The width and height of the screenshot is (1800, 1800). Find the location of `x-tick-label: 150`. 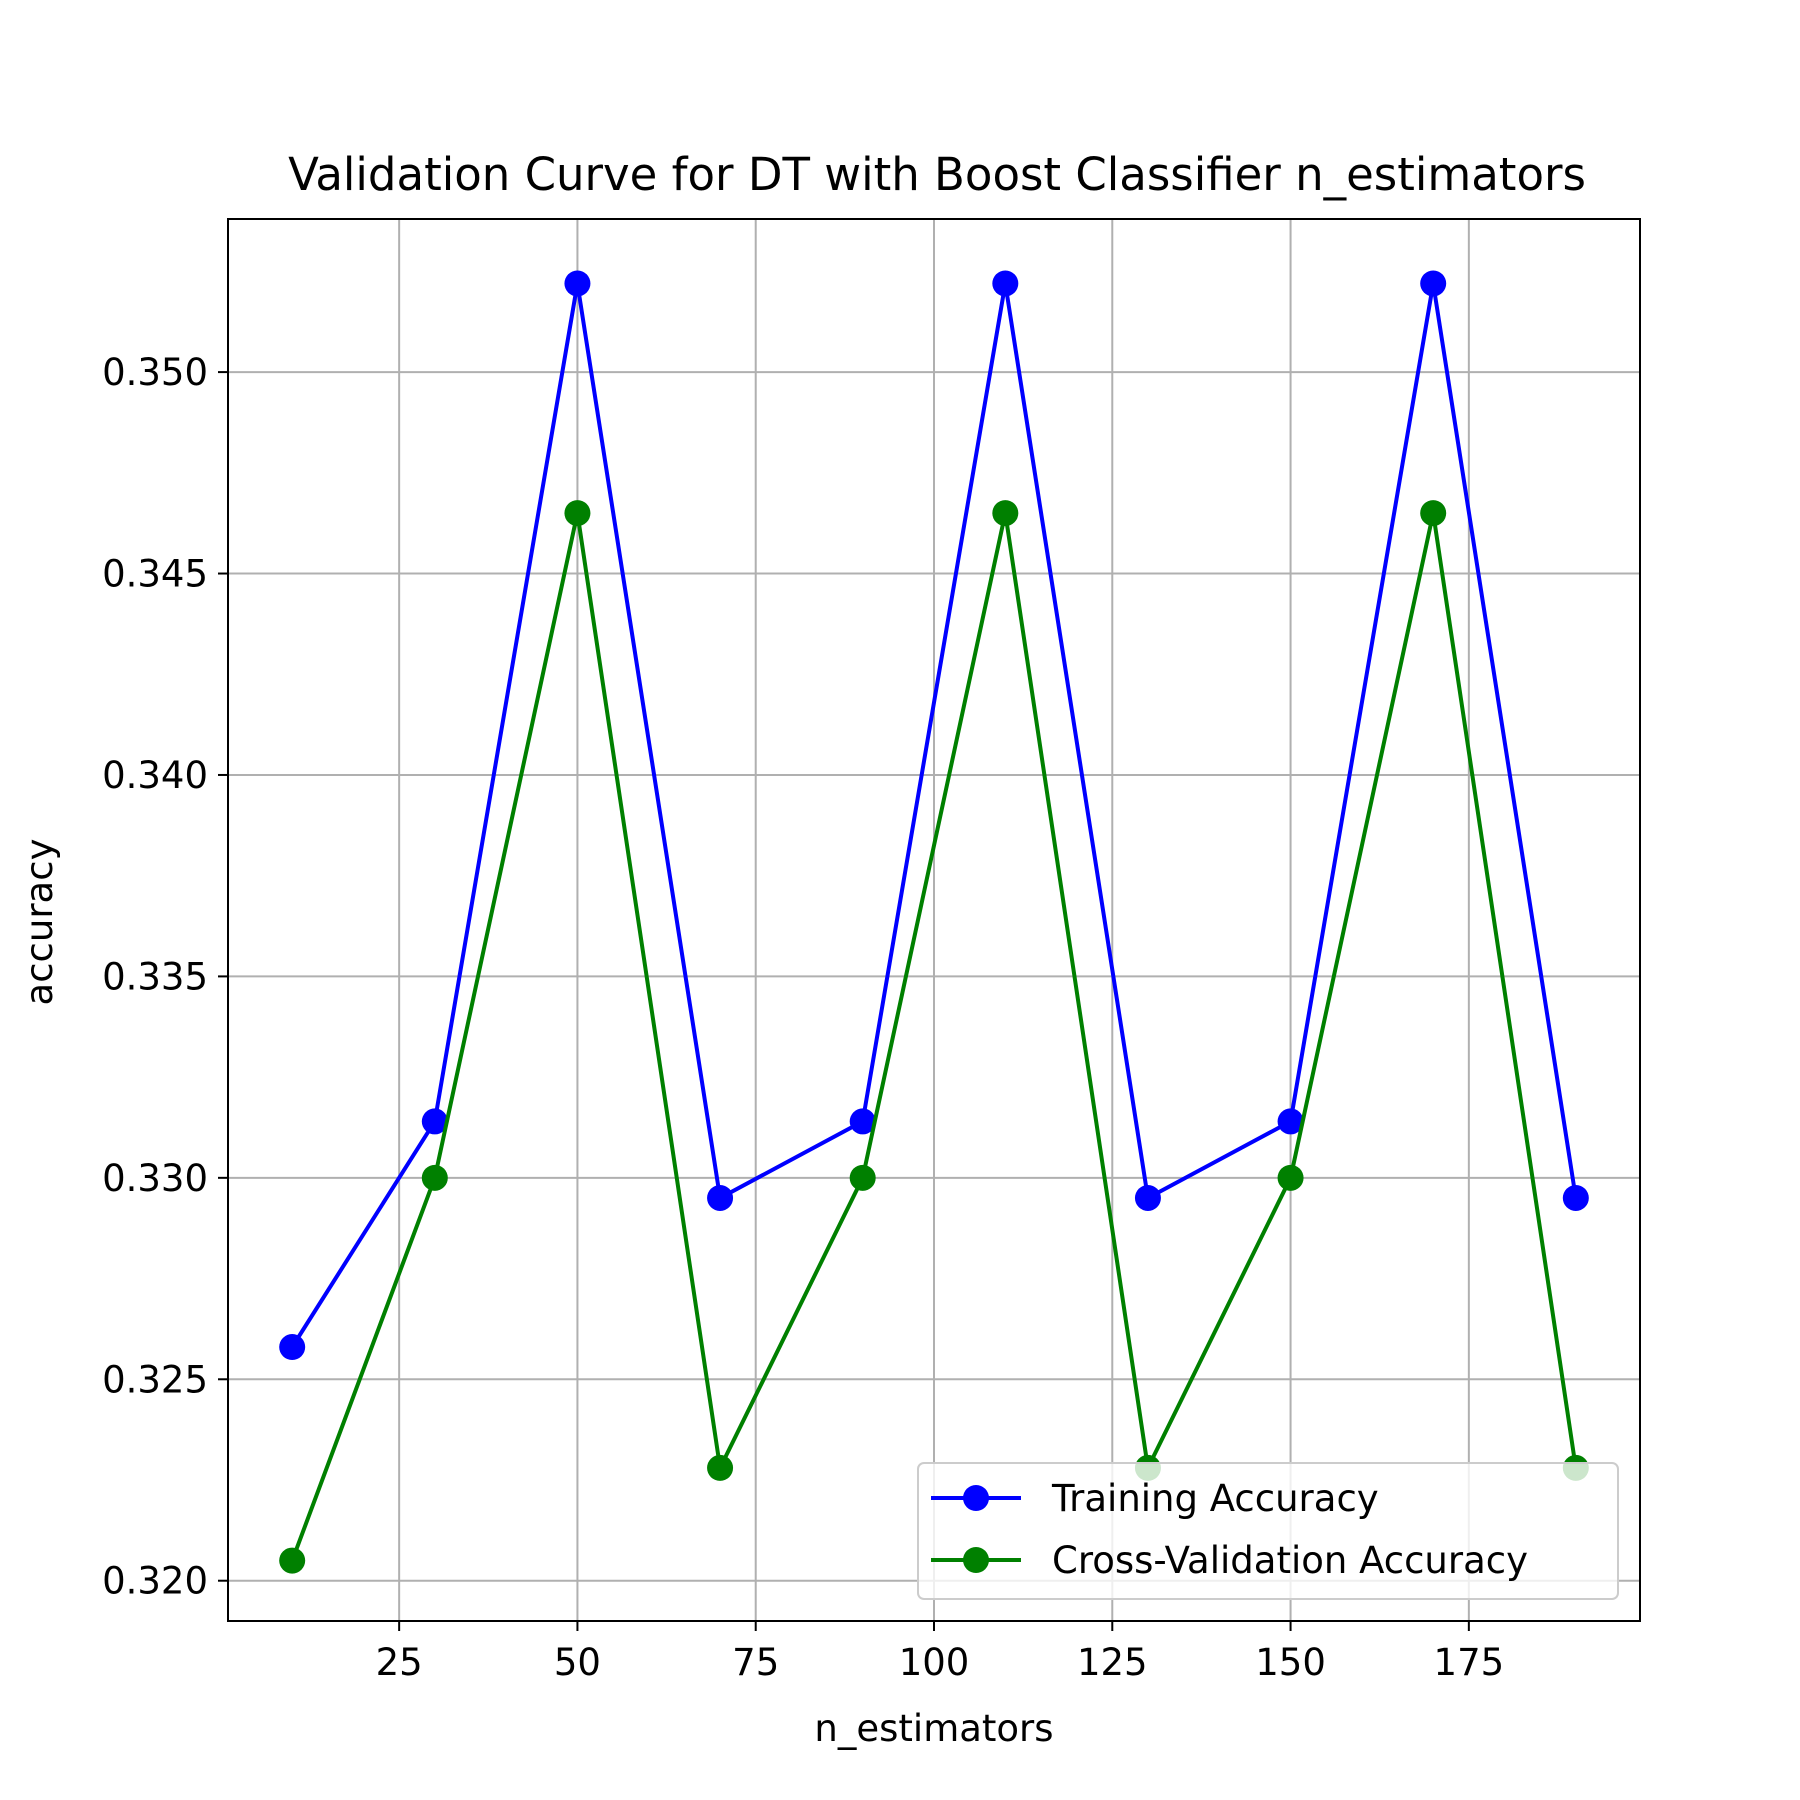

x-tick-label: 150 is located at coordinates (1290, 1662).